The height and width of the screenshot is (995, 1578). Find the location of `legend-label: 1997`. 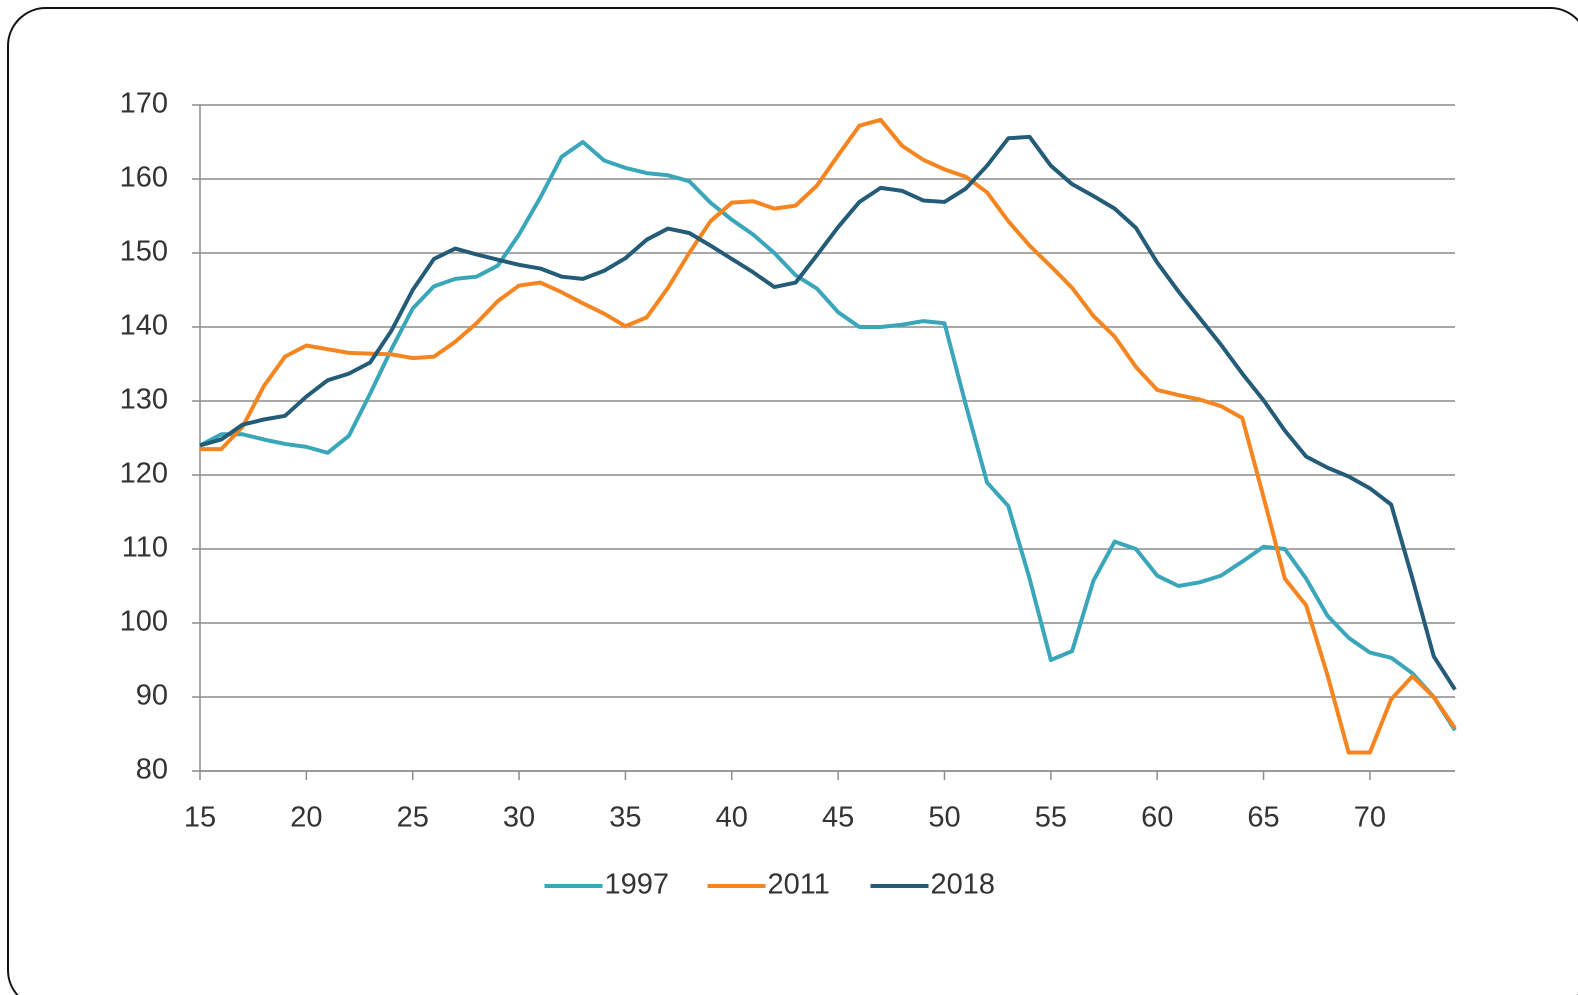

legend-label: 1997 is located at coordinates (637, 885).